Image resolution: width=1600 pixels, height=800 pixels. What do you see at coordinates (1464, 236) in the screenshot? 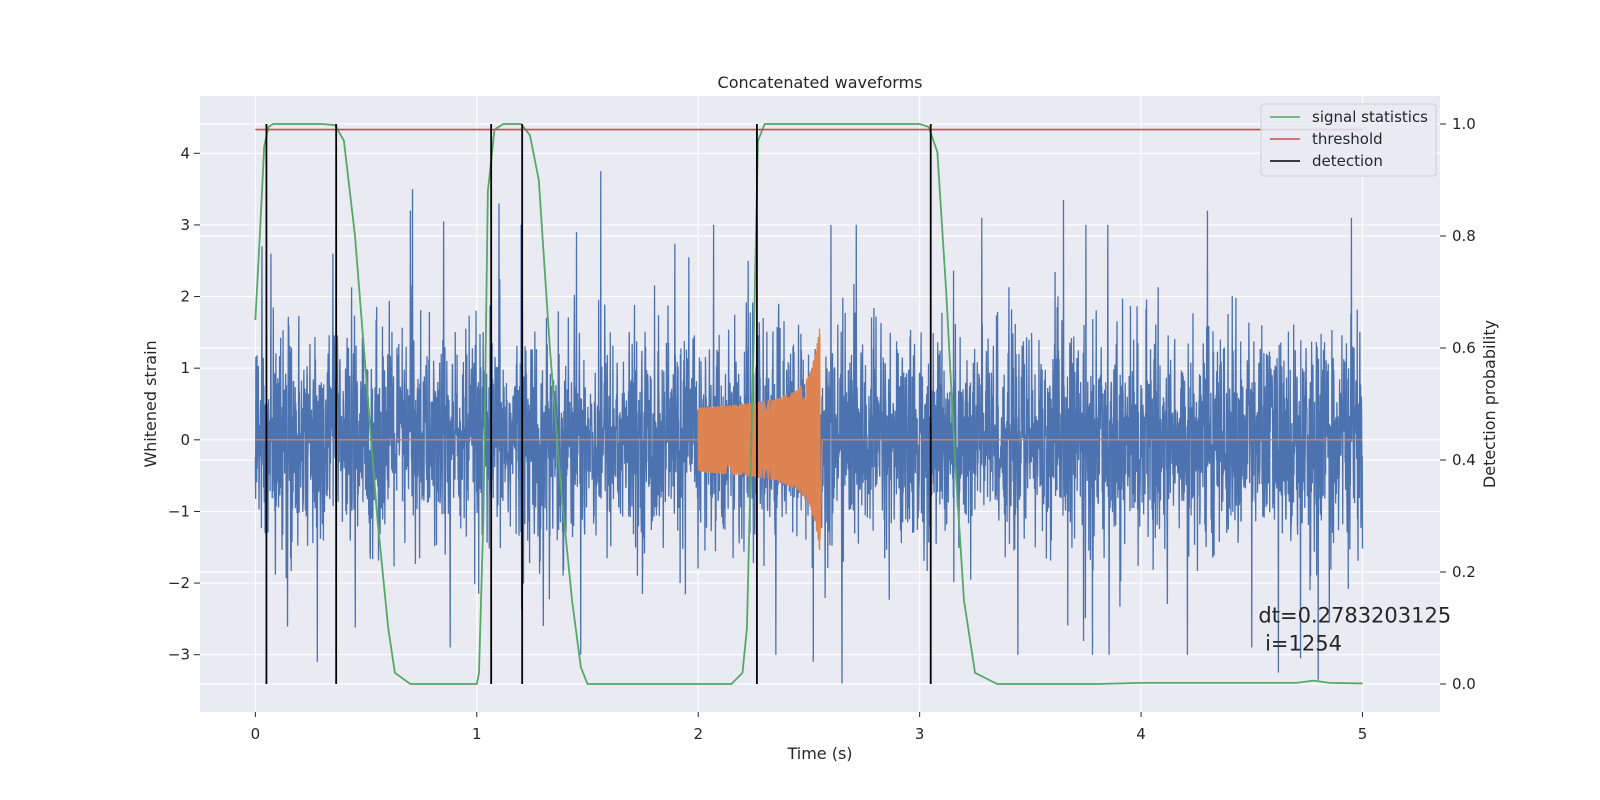
I see `y2-tick-label: 0.8` at bounding box center [1464, 236].